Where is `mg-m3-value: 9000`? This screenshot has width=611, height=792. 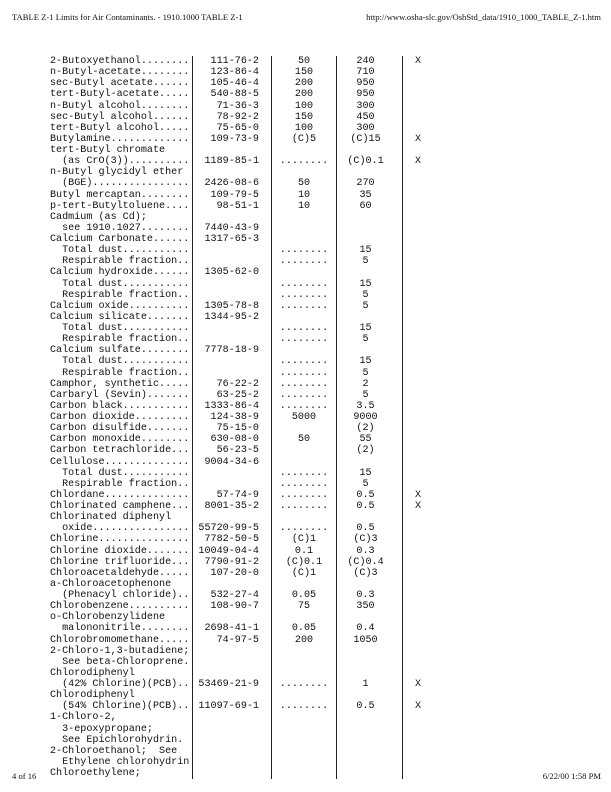
mg-m3-value: 9000 is located at coordinates (370, 418).